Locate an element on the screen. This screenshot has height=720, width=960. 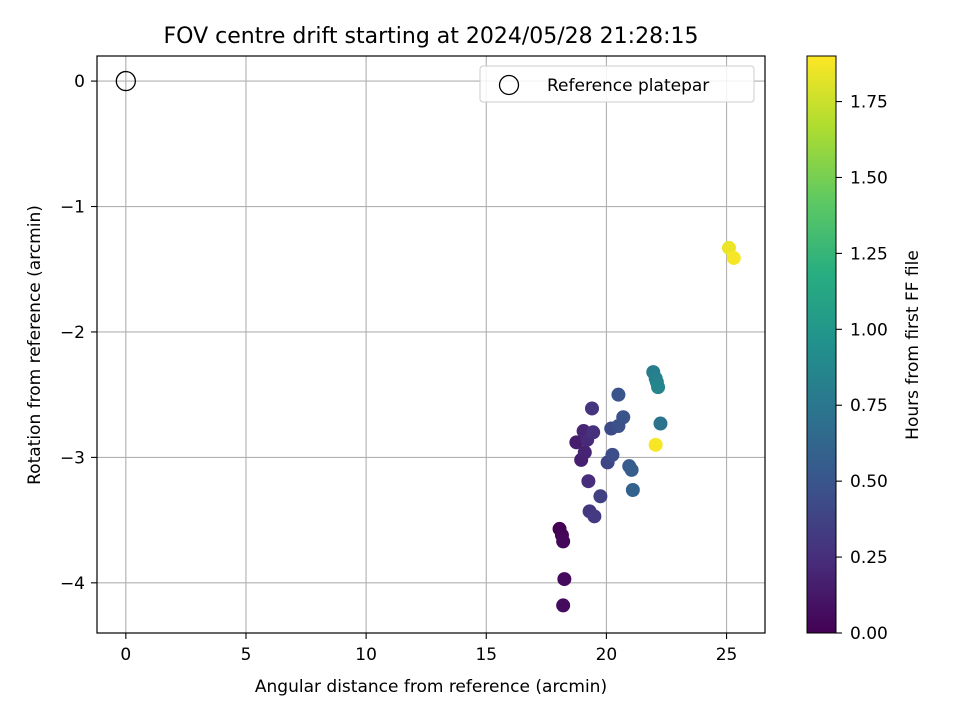
colorbar-tick-label: 1.25 is located at coordinates (869, 254).